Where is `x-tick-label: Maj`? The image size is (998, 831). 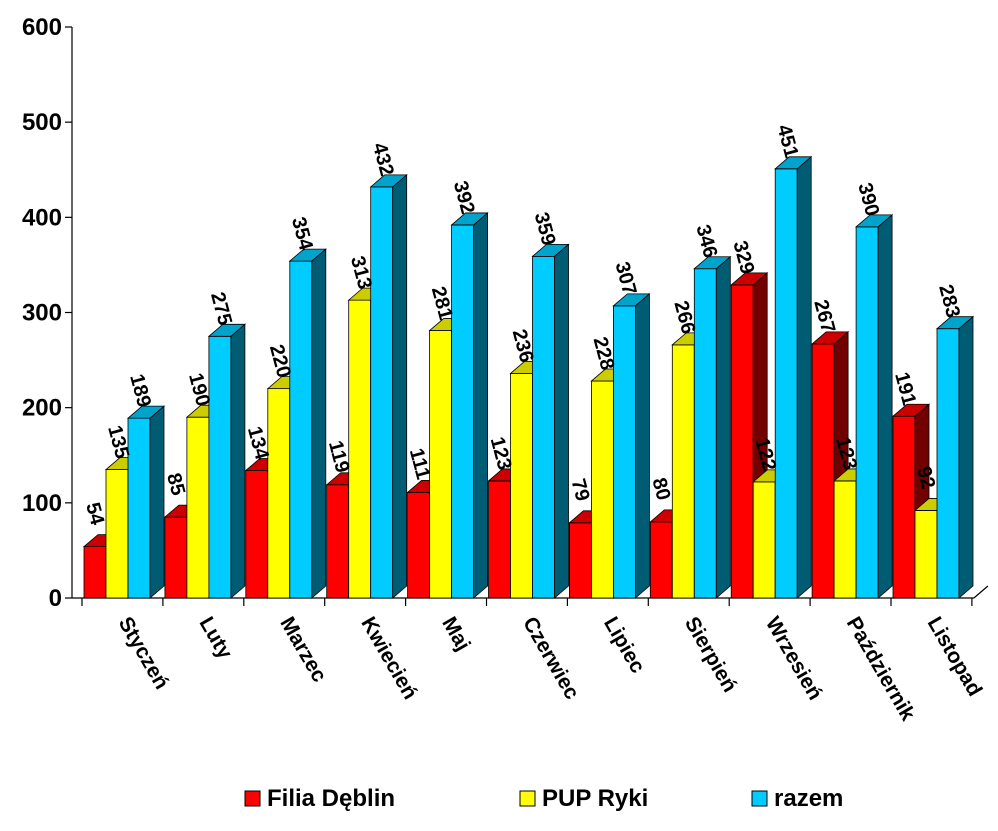 x-tick-label: Maj is located at coordinates (455, 634).